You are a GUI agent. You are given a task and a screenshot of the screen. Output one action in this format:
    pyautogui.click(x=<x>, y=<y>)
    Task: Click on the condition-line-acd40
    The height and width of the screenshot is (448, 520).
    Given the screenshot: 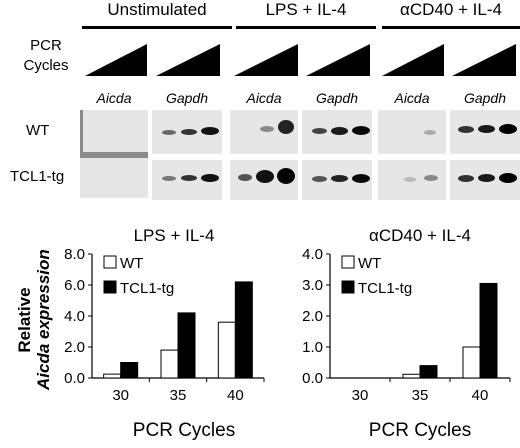 What is the action you would take?
    pyautogui.click(x=451, y=27)
    